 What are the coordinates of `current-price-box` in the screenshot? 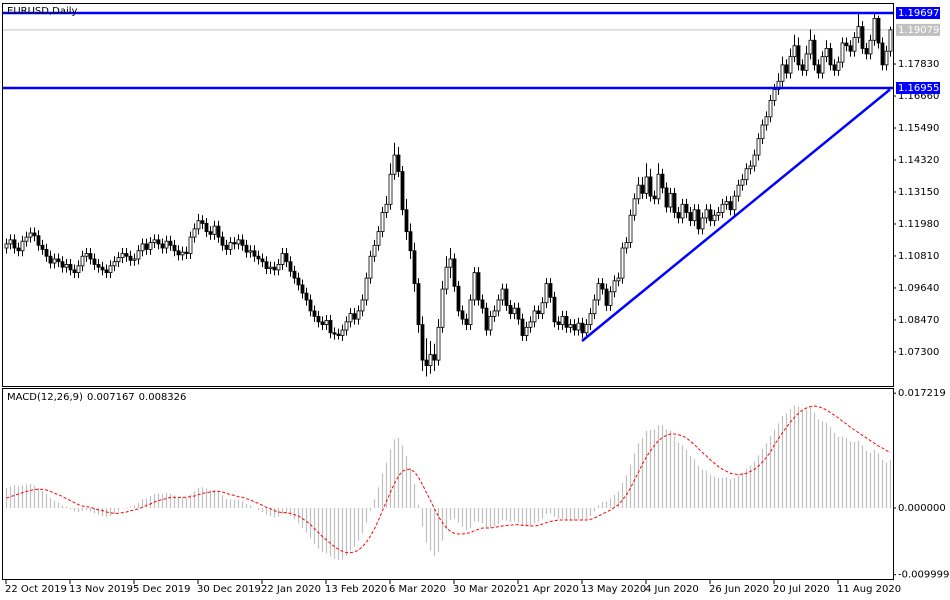 It's located at (918, 29).